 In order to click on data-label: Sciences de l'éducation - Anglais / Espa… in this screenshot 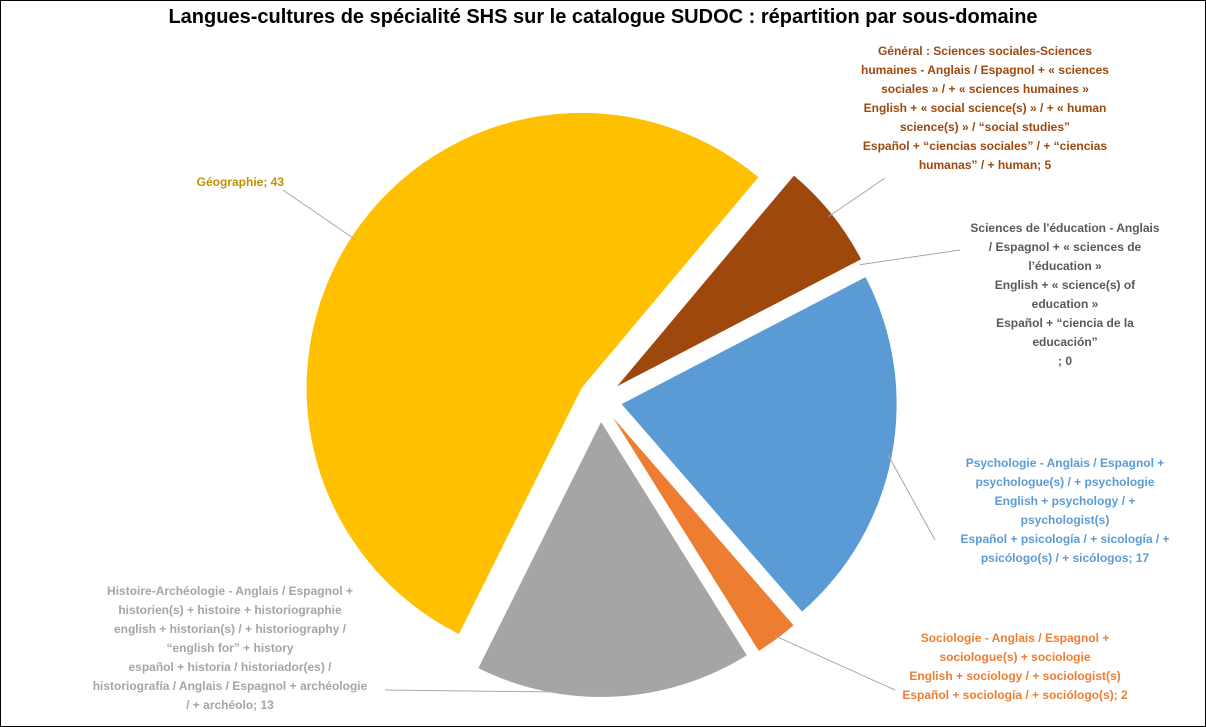, I will do `click(1065, 294)`.